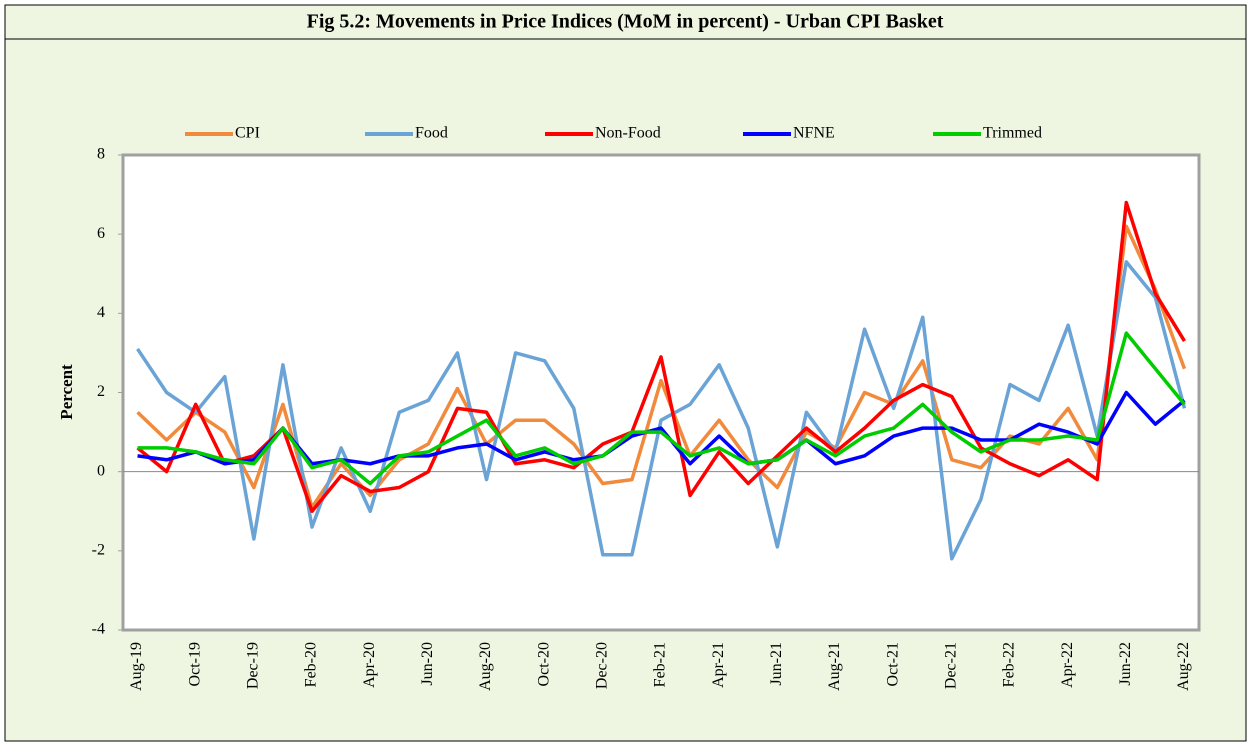 The width and height of the screenshot is (1251, 748). I want to click on legend-label: CPI, so click(247, 133).